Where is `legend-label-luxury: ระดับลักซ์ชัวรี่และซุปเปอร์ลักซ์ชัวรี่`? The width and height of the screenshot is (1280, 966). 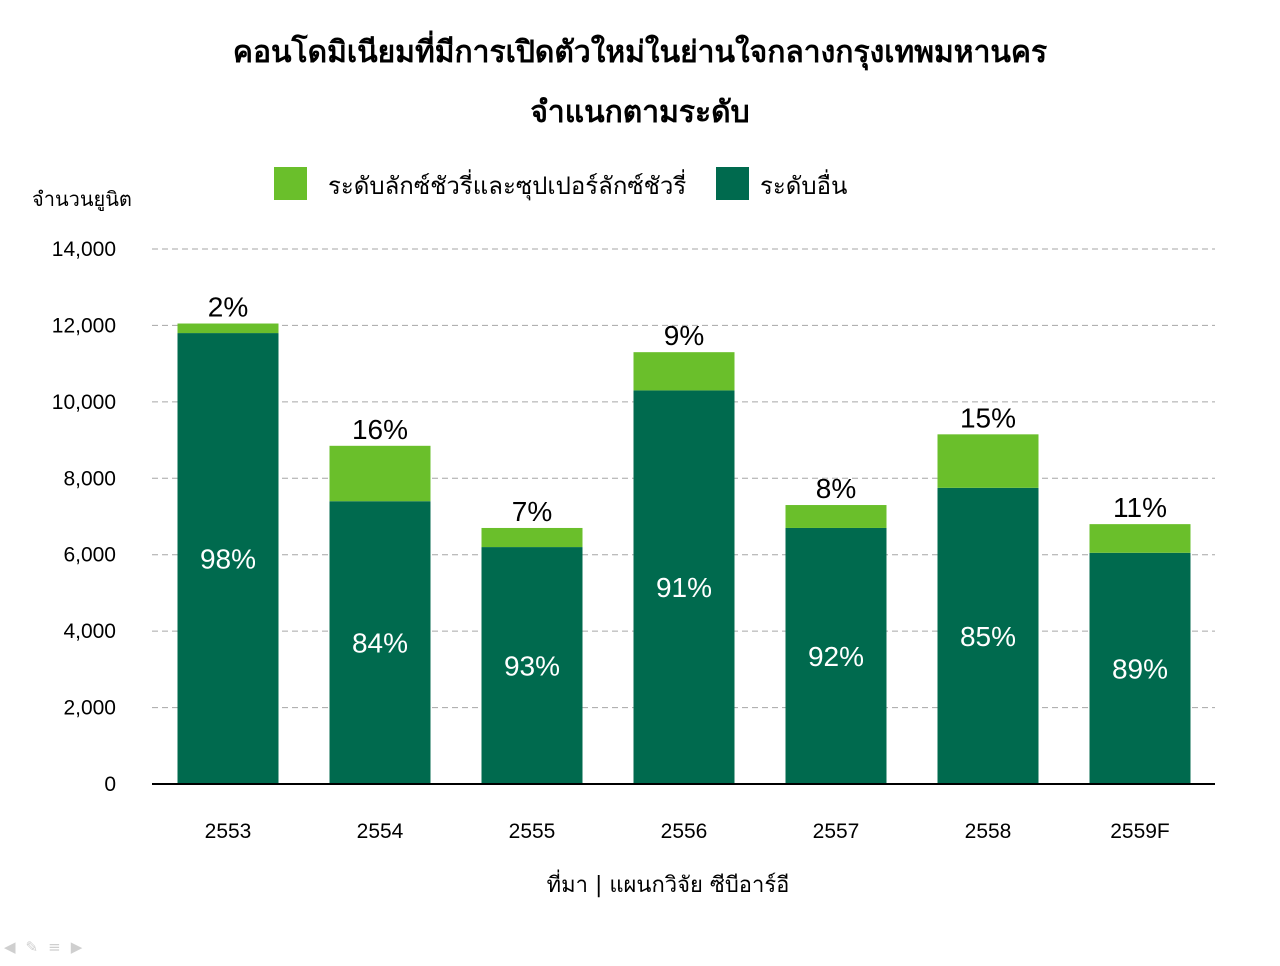
legend-label-luxury: ระดับลักซ์ชัวรี่และซุปเปอร์ลักซ์ชัวรี่ is located at coordinates (507, 185).